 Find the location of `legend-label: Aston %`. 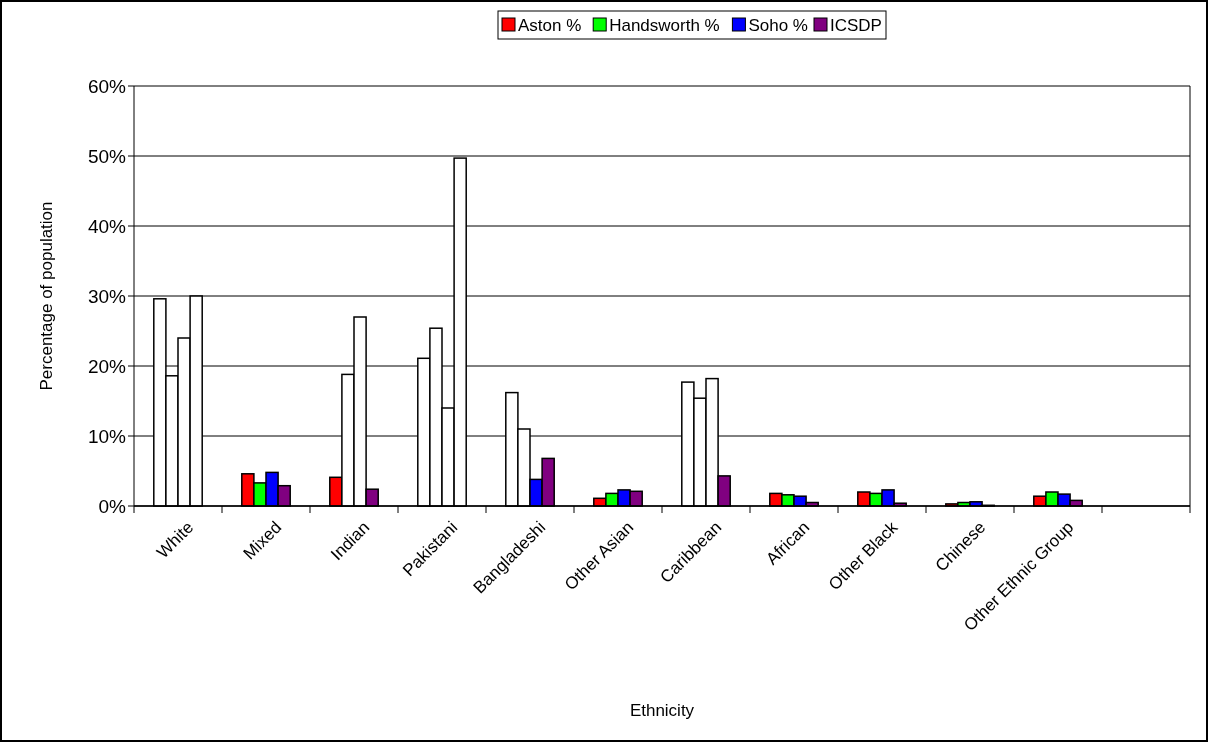

legend-label: Aston % is located at coordinates (550, 25).